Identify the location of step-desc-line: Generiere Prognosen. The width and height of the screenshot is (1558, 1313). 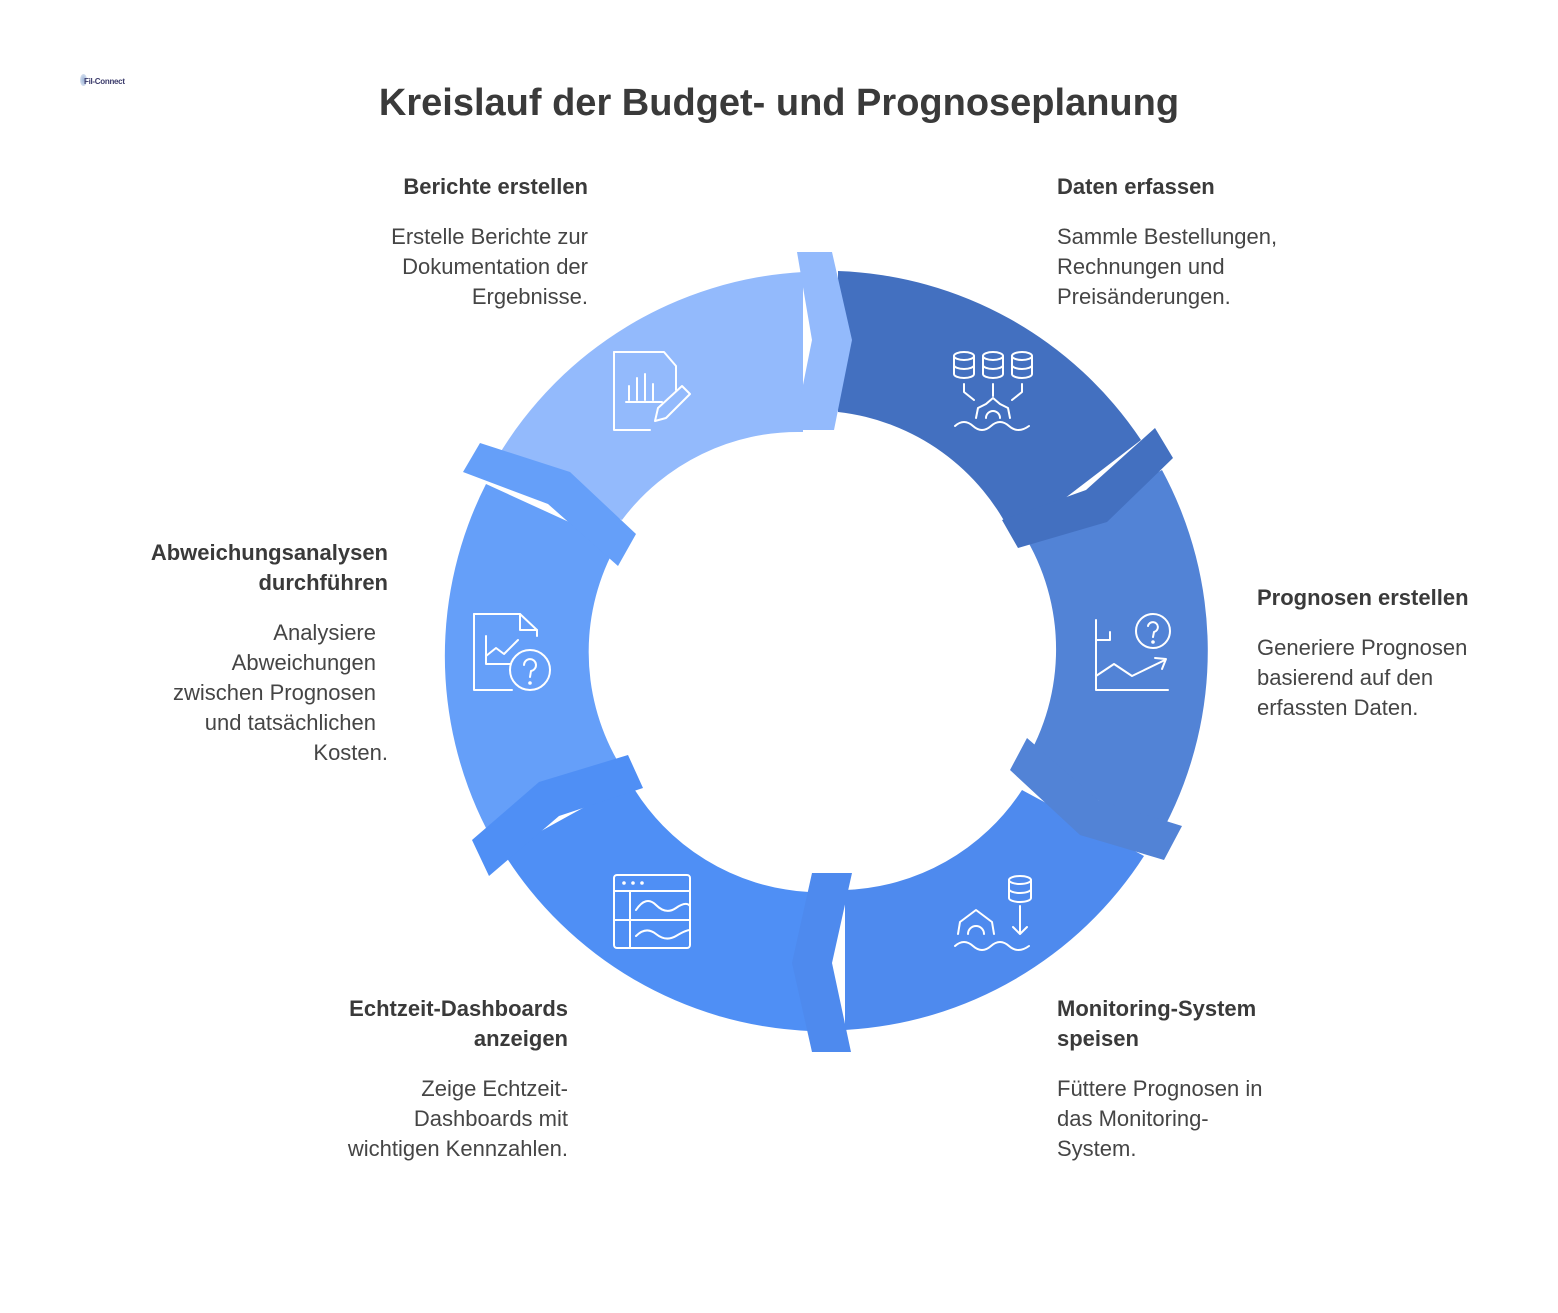
(1362, 647).